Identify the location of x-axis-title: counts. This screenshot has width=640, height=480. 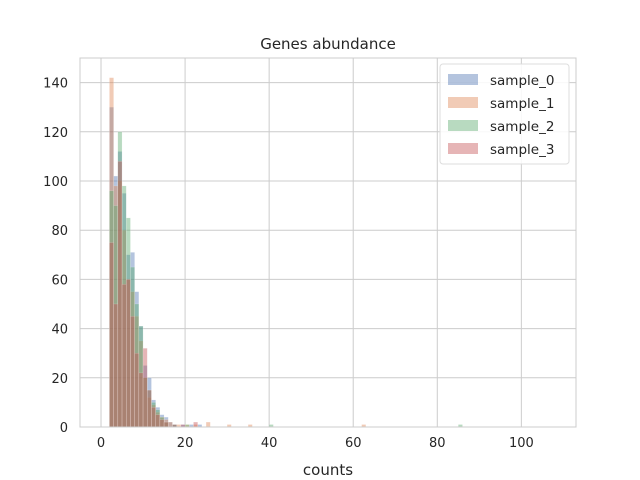
(328, 470).